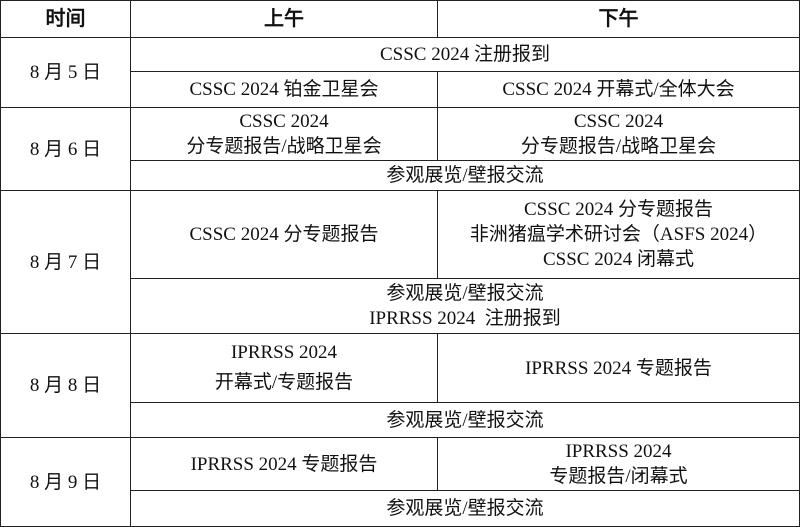 This screenshot has width=800, height=527. Describe the element at coordinates (465, 306) in the screenshot. I see `full-day-cell: 参观展览/壁报交流 IPRRSS 2024 注册报到` at that location.